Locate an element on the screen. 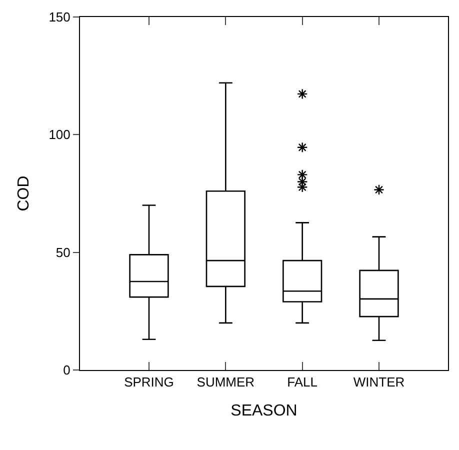 This screenshot has width=459, height=450. y-tick-label: 50 is located at coordinates (63, 252).